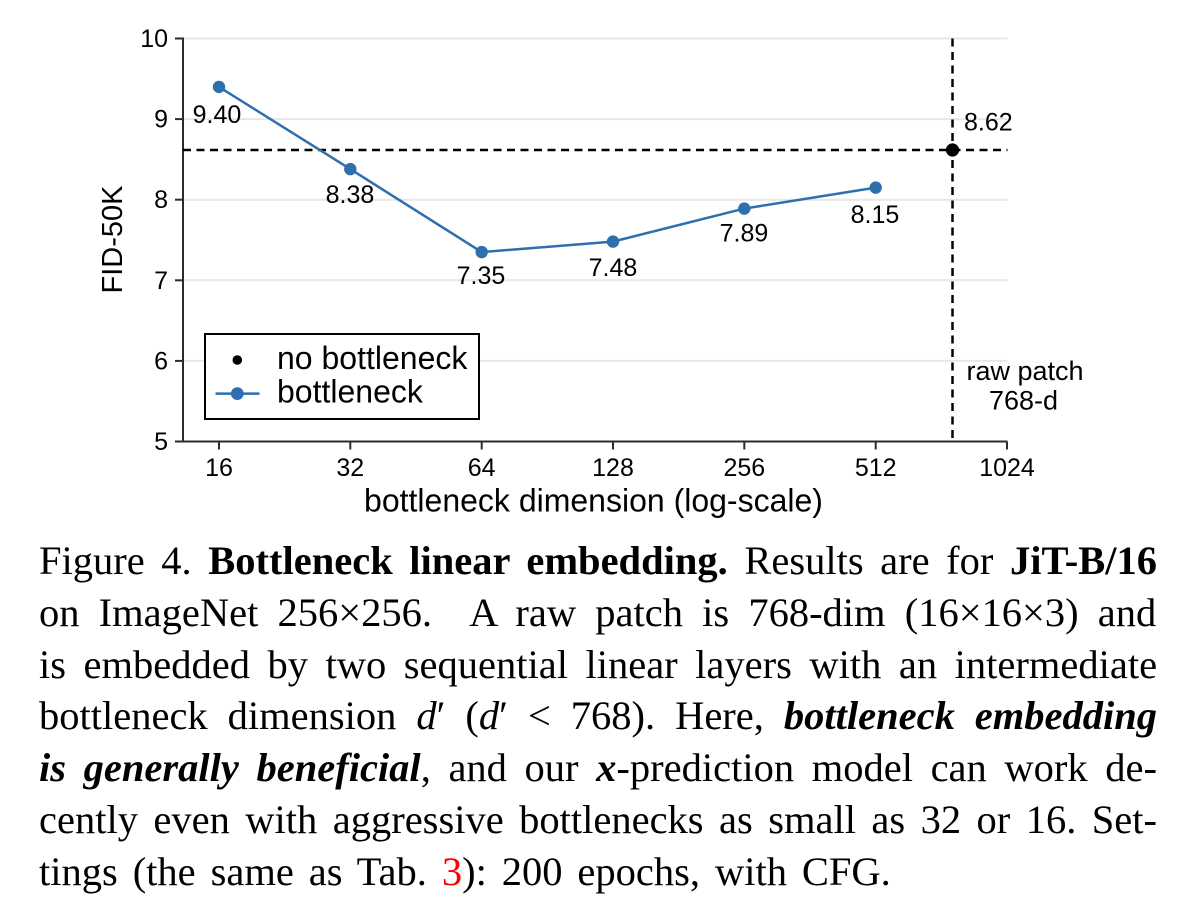 The width and height of the screenshot is (1200, 924). Describe the element at coordinates (350, 195) in the screenshot. I see `svg-text: 8.38` at that location.